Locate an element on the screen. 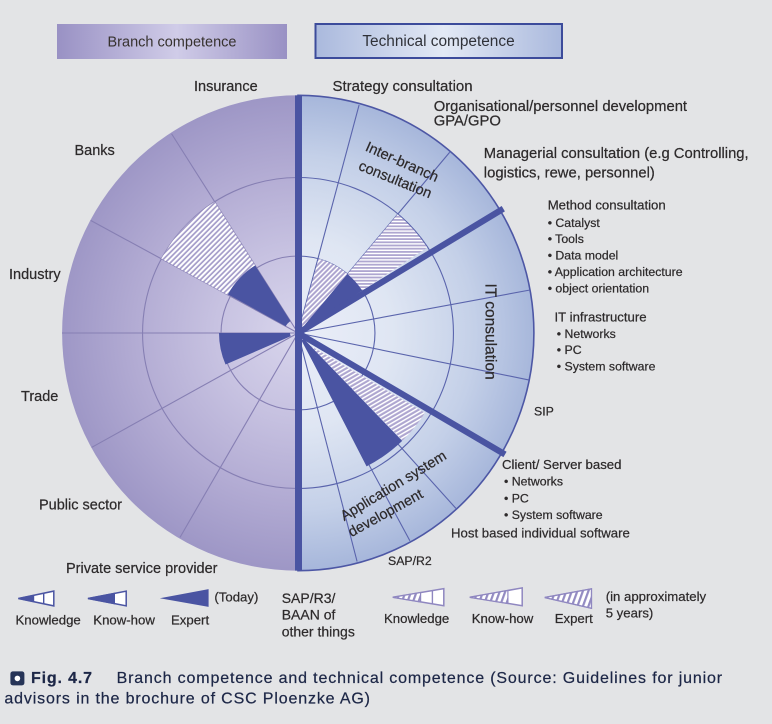 This screenshot has width=772, height=724. svg-text: GPA/GPO is located at coordinates (467, 122).